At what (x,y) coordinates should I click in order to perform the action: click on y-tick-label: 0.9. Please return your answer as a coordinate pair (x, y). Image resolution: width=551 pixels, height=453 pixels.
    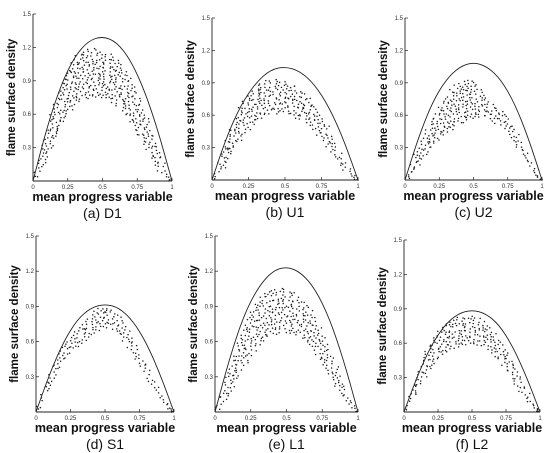
    Looking at the image, I should click on (27, 82).